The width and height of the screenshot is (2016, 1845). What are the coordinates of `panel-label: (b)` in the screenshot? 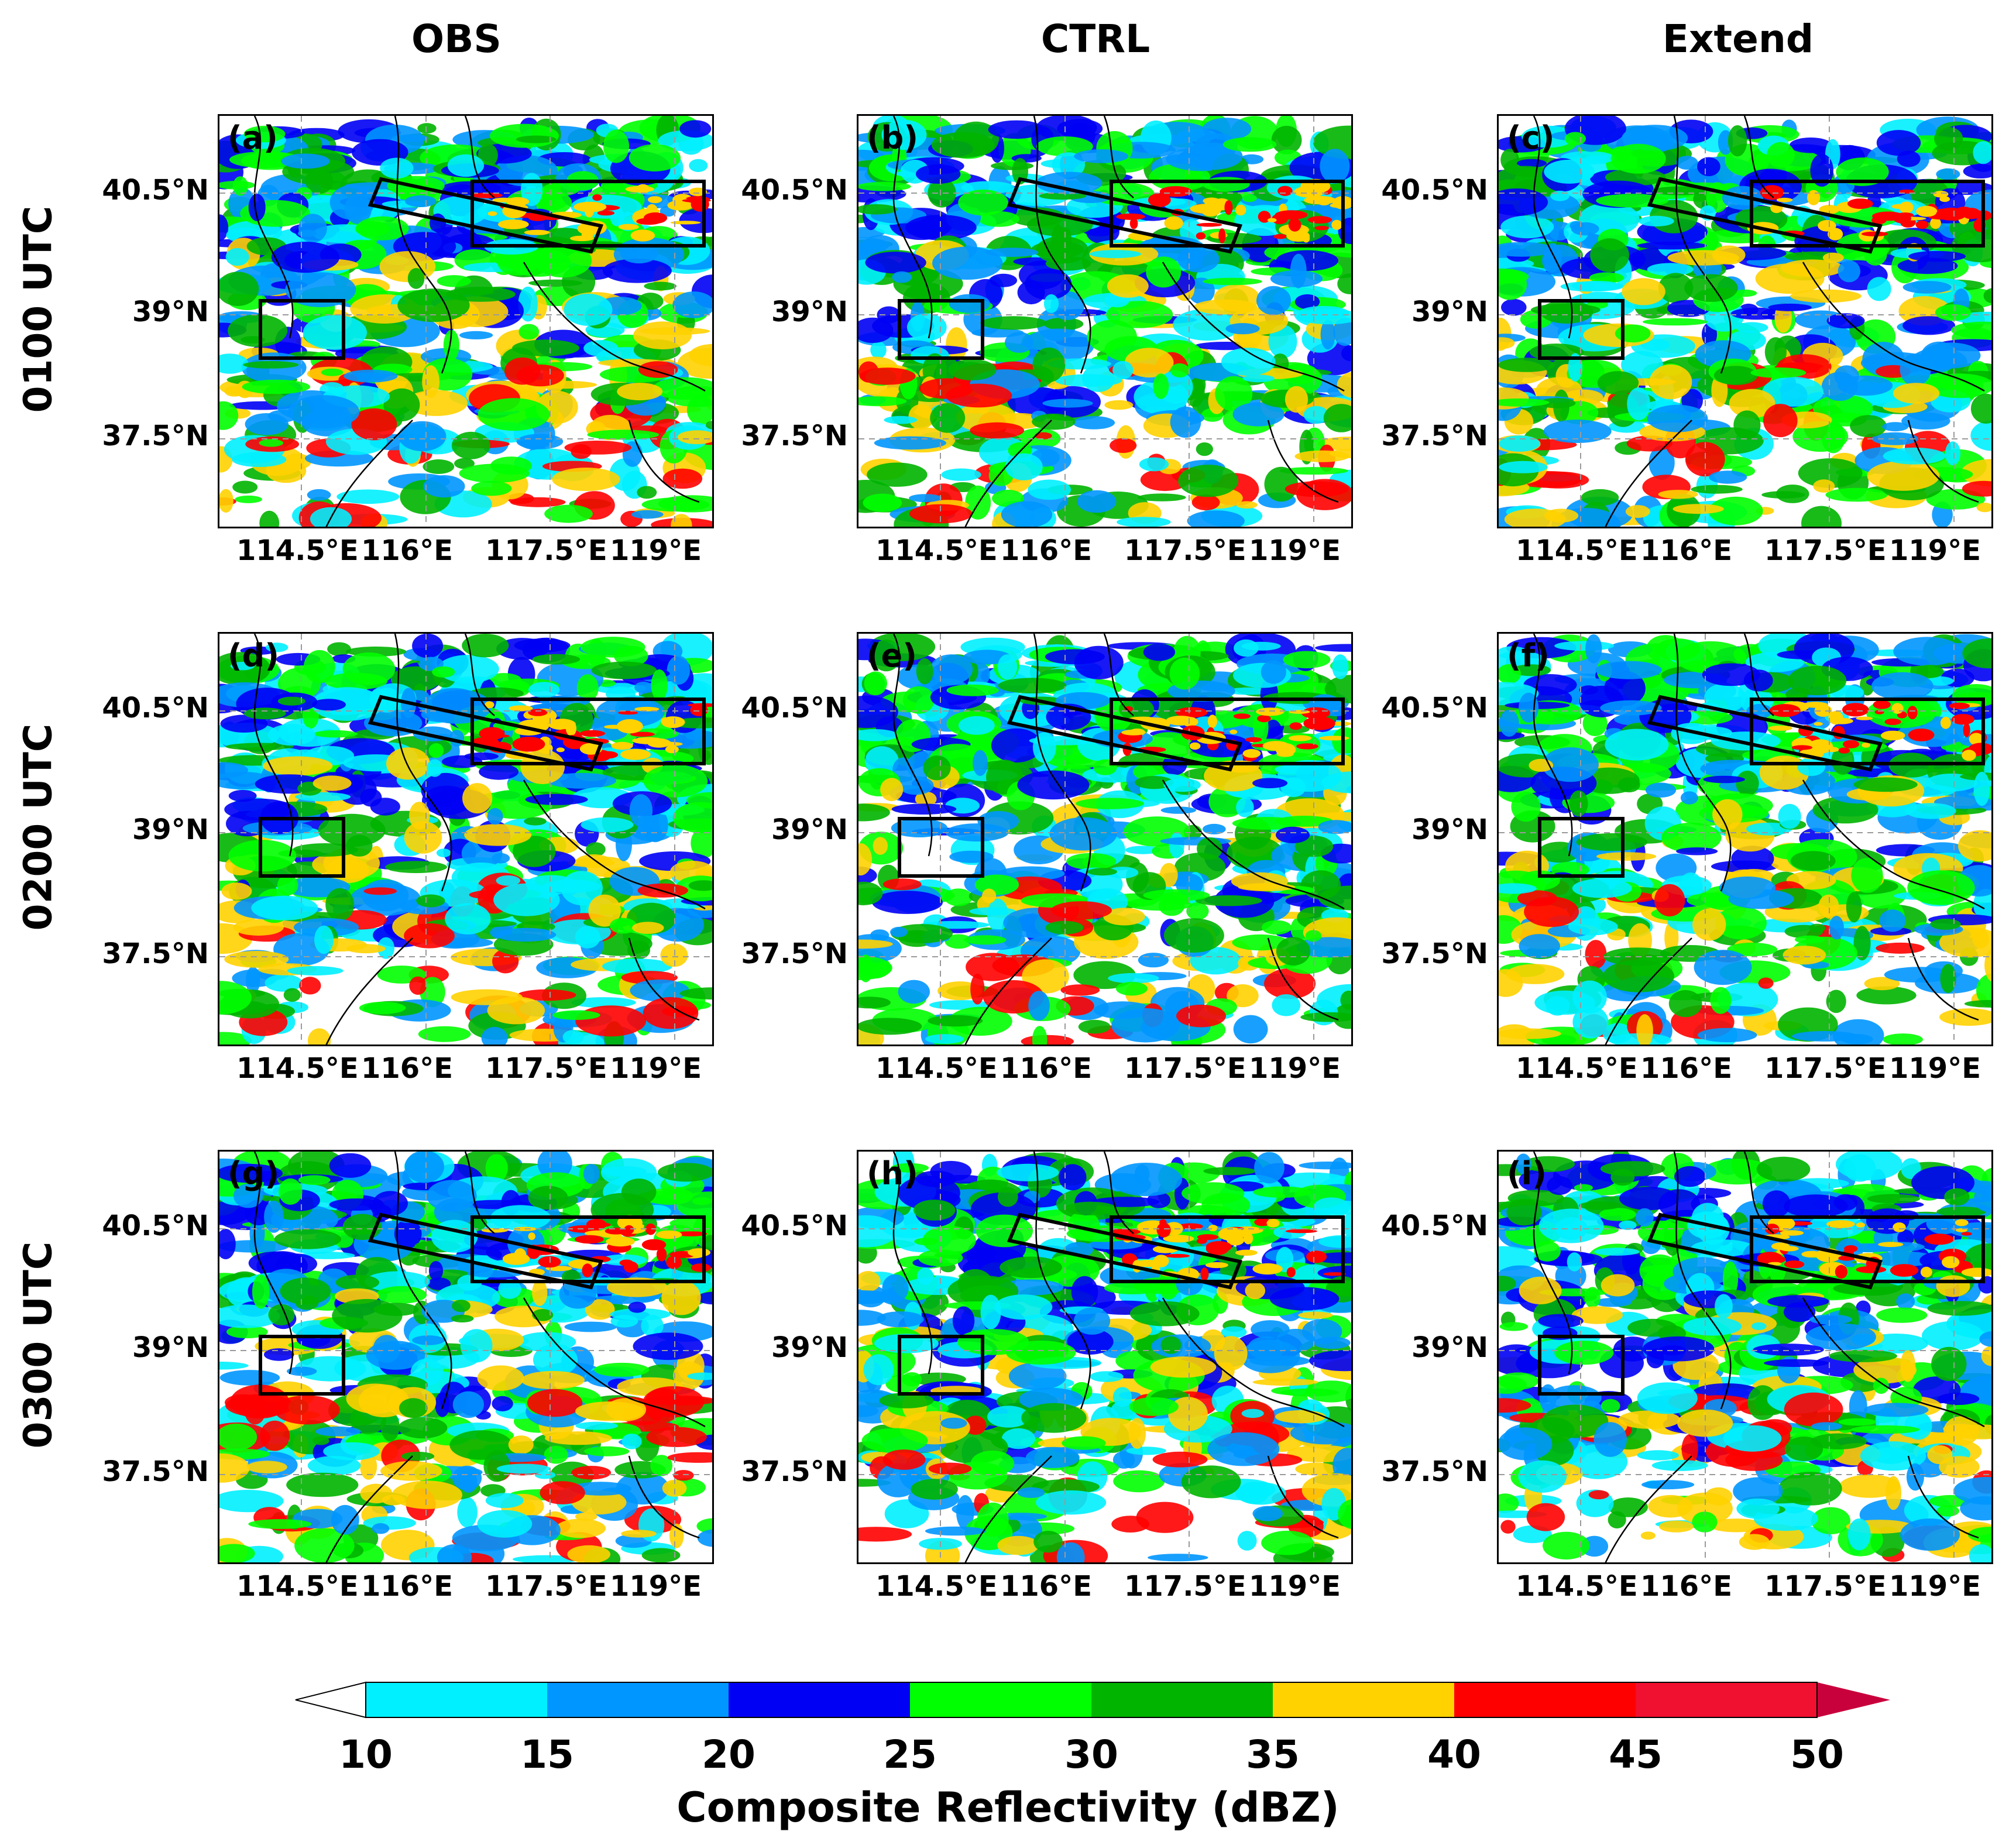 It's located at (893, 138).